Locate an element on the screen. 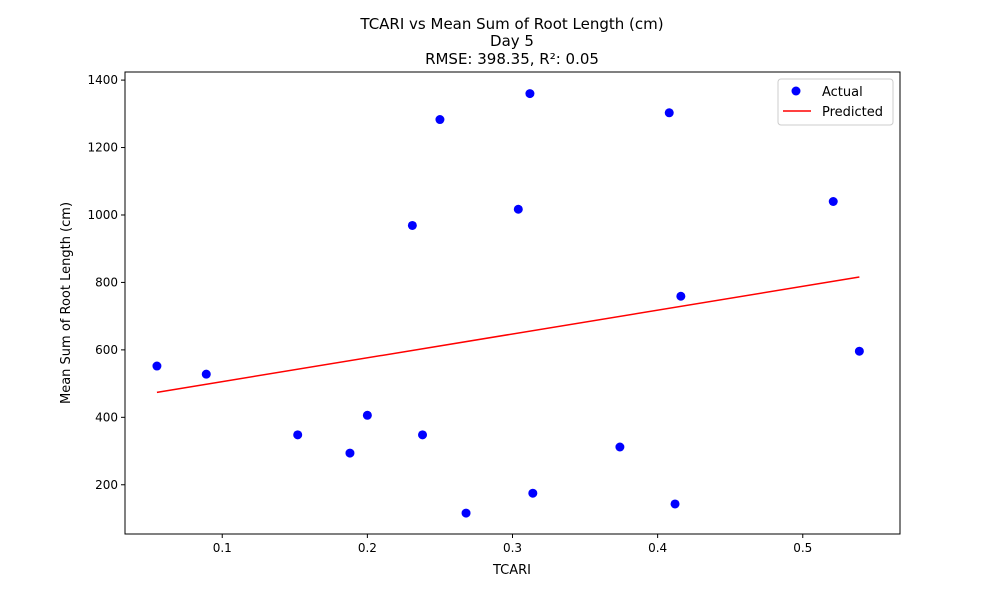 Image resolution: width=1000 pixels, height=600 pixels. chart-title-line-2: Day 5 is located at coordinates (512, 41).